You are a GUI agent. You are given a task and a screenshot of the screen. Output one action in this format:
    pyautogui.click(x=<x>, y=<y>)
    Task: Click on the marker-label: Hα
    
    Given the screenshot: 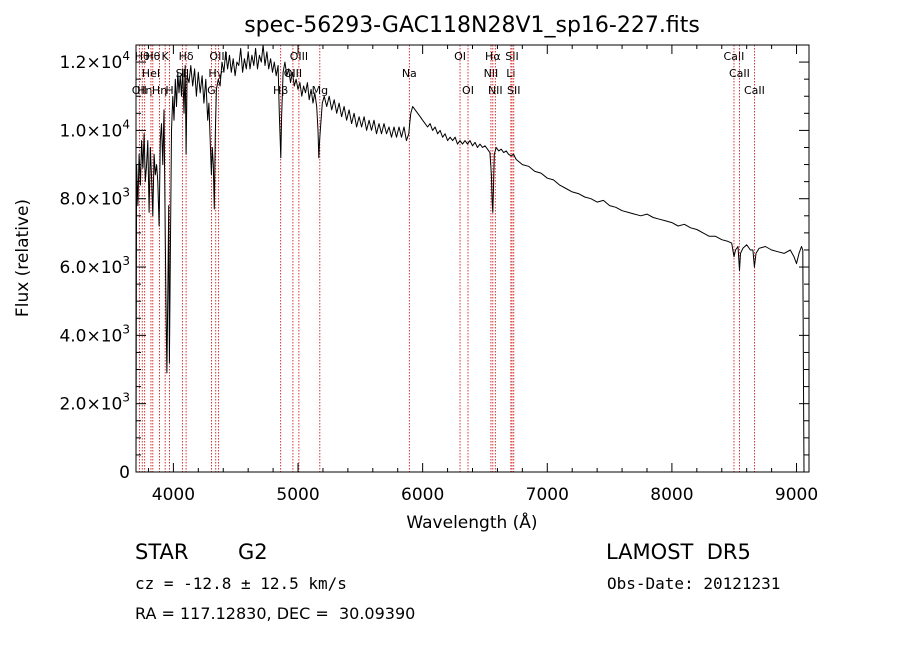 What is the action you would take?
    pyautogui.click(x=493, y=56)
    